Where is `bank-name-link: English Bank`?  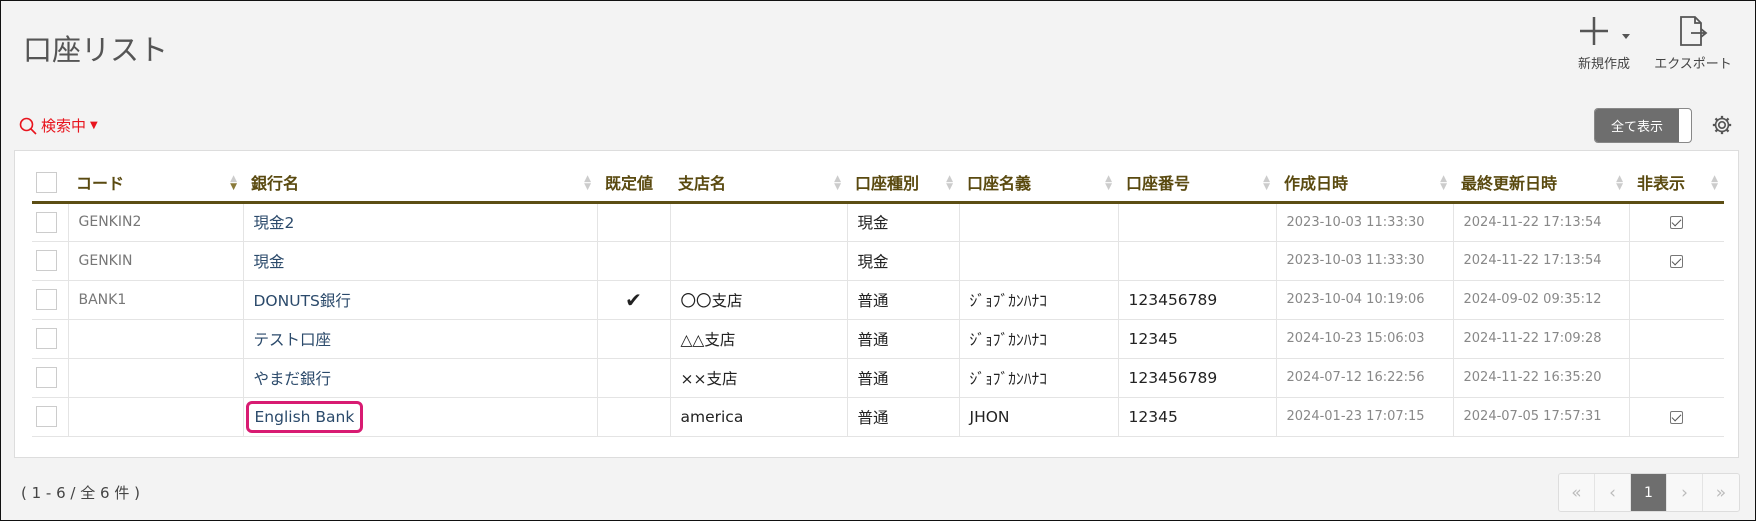
bank-name-link: English Bank is located at coordinates (304, 416).